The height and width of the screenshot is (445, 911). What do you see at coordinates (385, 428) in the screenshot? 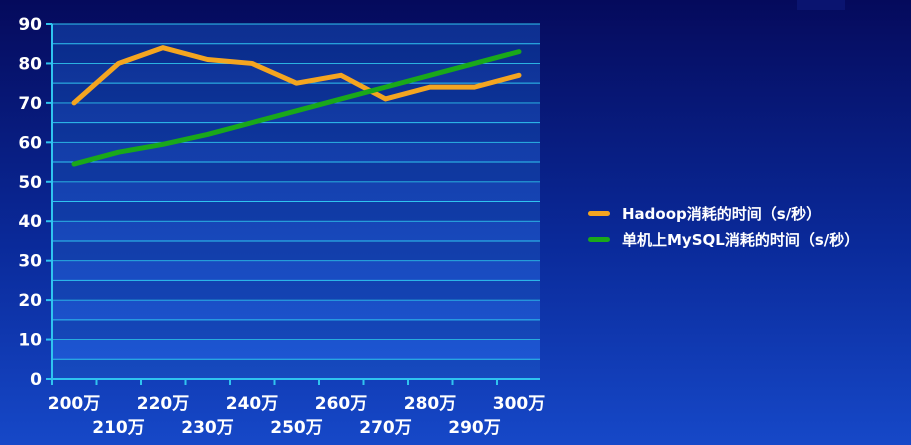
I see `x-tick-label: 270万` at bounding box center [385, 428].